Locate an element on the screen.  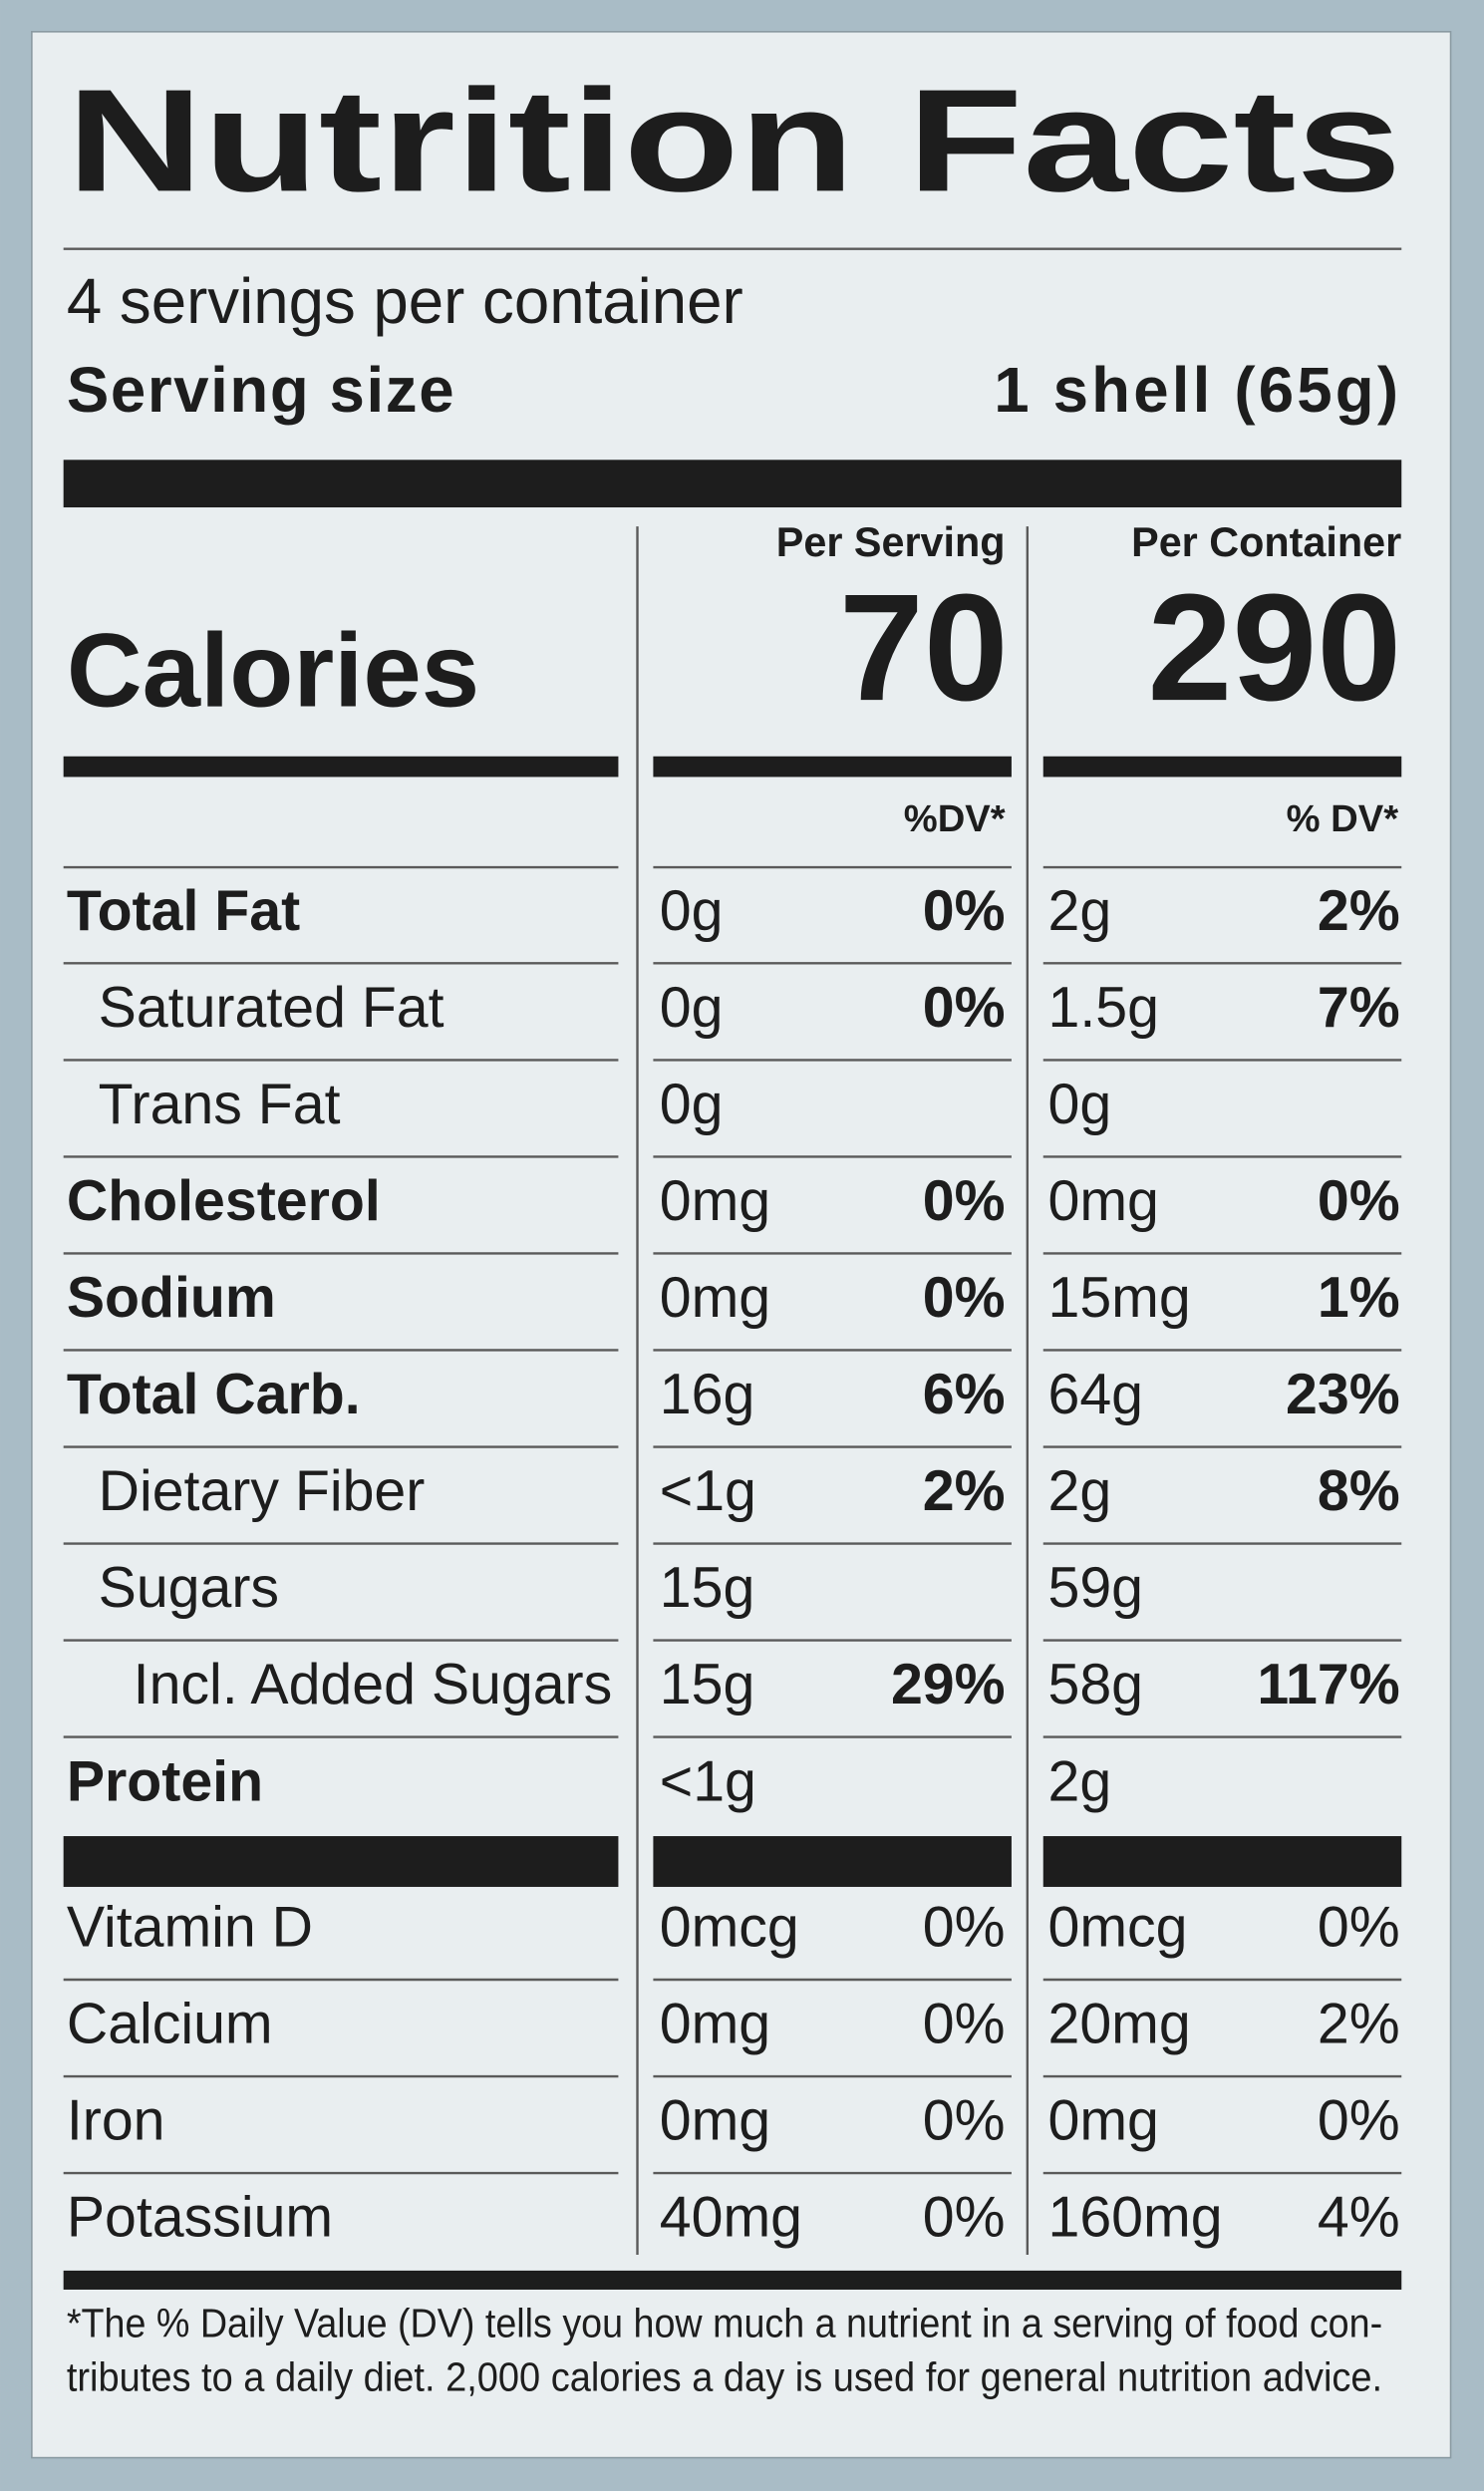
daily-value: 23% is located at coordinates (1343, 1394).